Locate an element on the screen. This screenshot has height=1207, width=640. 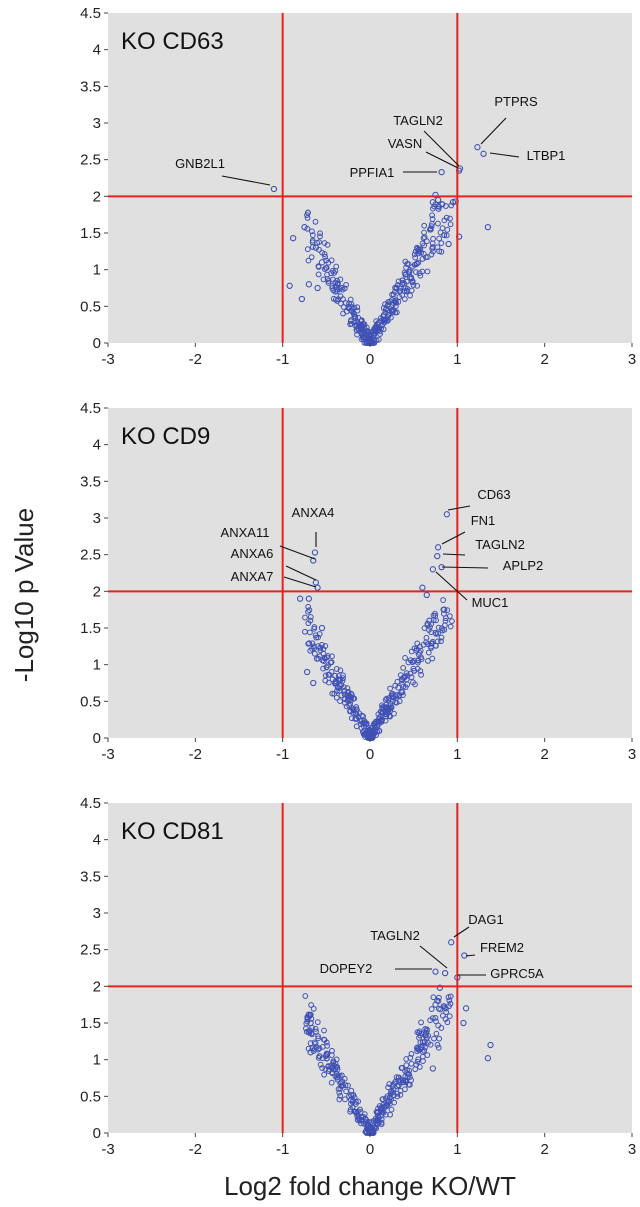
y-tick-label: 1.5 is located at coordinates (90, 1023).